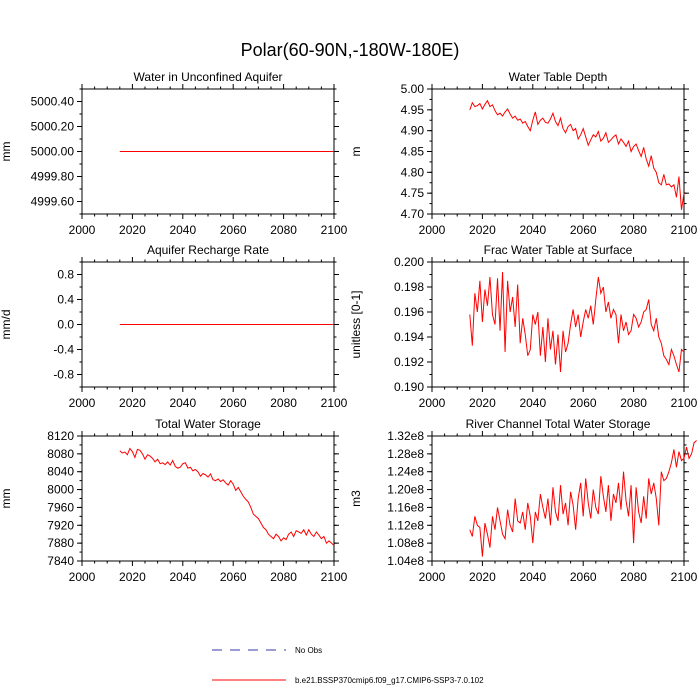  Describe the element at coordinates (208, 250) in the screenshot. I see `panel-title: Aquifer Recharge Rate` at that location.